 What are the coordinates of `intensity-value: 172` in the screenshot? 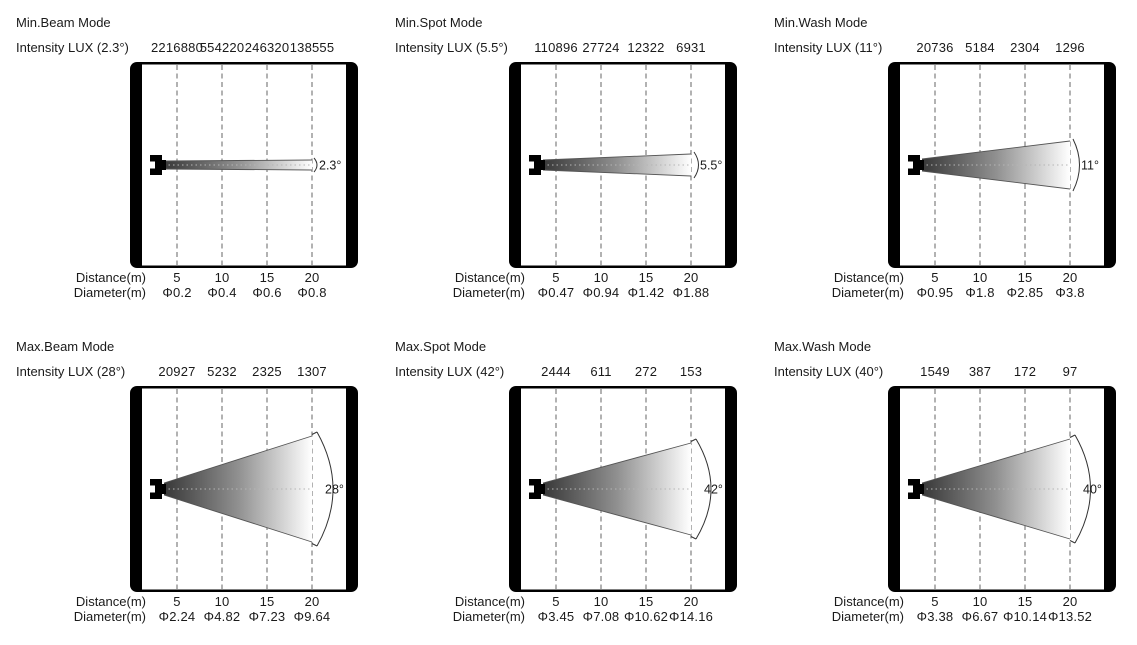 It's located at (1025, 371).